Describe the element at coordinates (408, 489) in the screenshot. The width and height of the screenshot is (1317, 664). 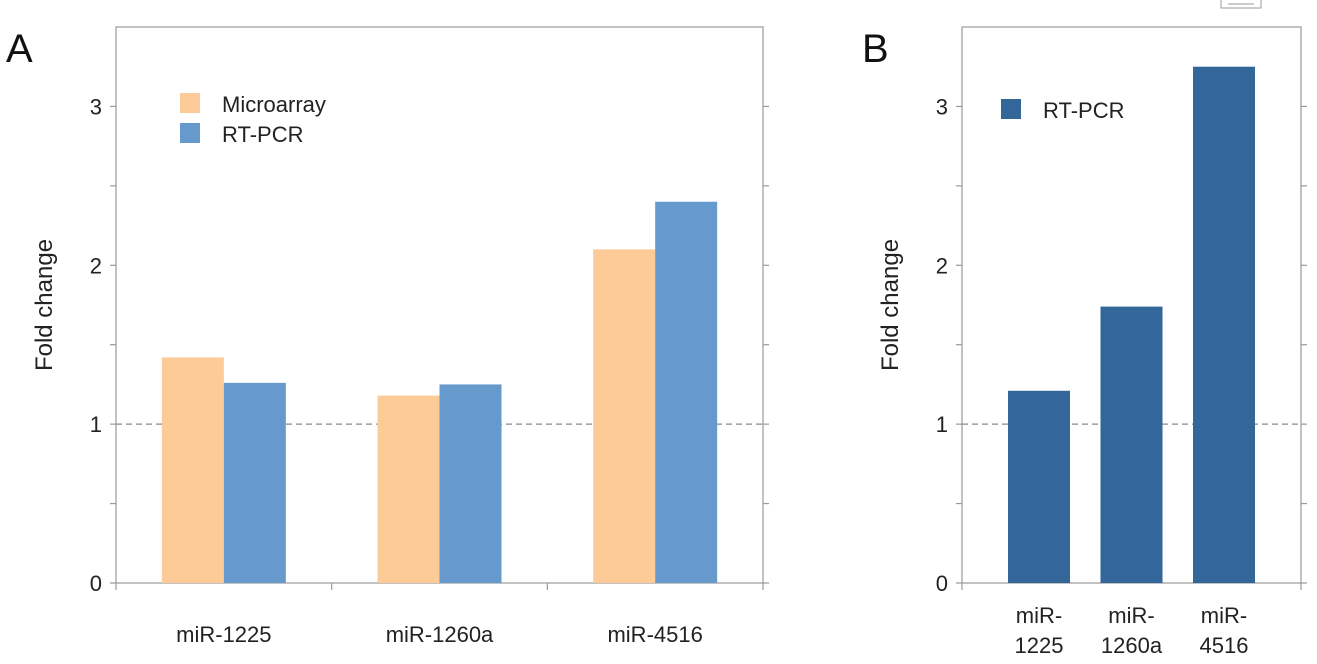
I see `bar-microarray-mir-1260a` at that location.